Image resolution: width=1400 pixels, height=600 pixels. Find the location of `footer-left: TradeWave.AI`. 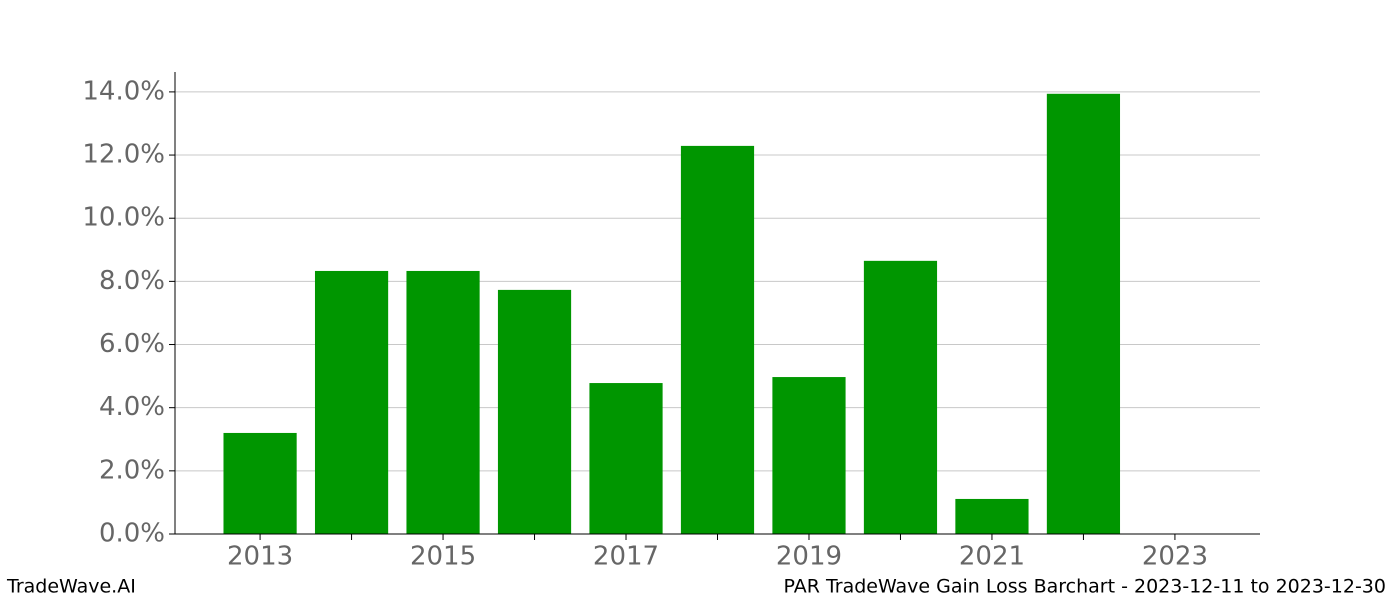

footer-left: TradeWave.AI is located at coordinates (71, 587).